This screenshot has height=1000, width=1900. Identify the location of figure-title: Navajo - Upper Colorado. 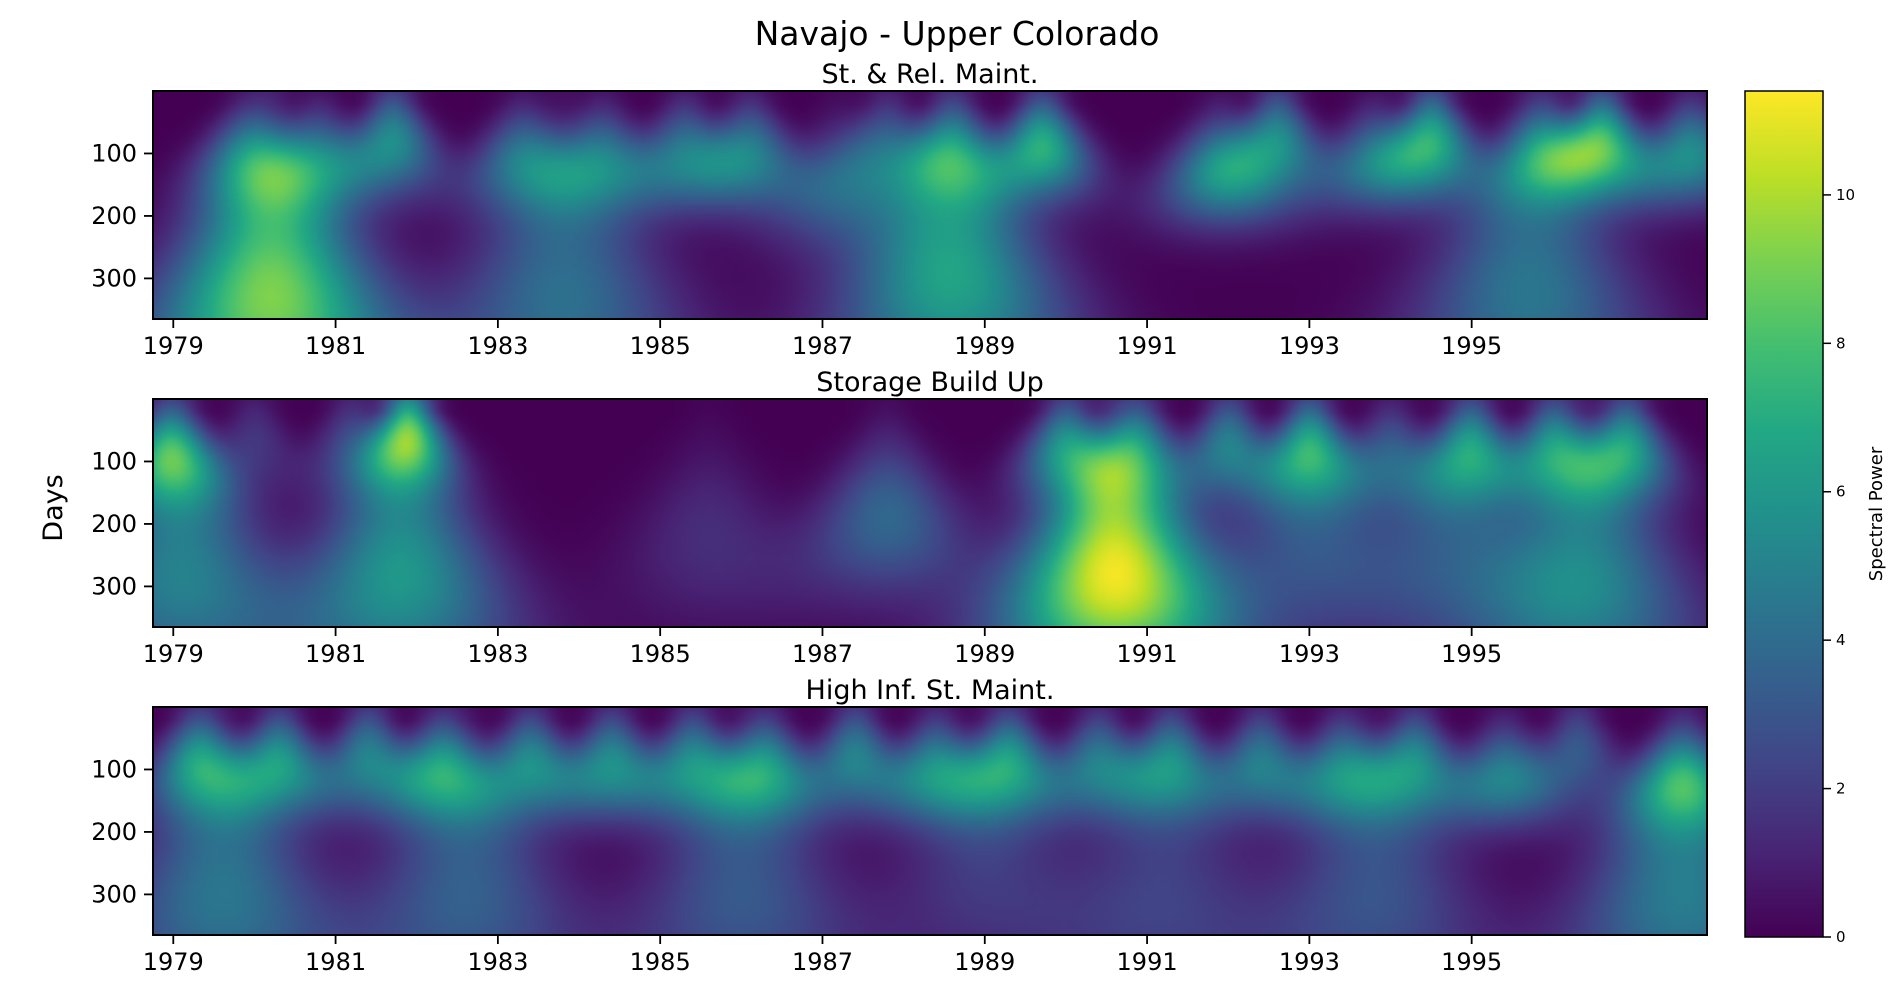
(957, 33).